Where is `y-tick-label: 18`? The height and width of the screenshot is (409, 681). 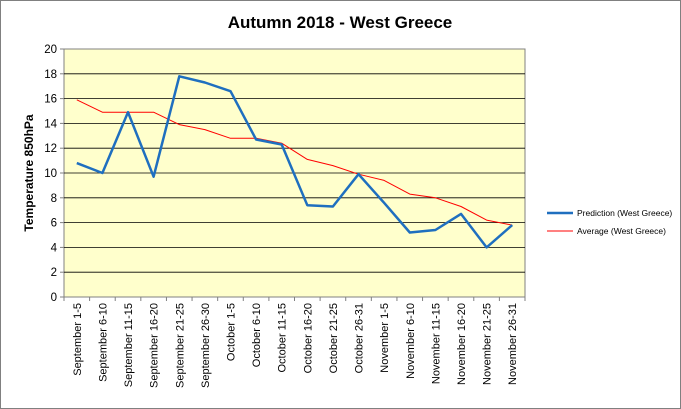 y-tick-label: 18 is located at coordinates (50, 75).